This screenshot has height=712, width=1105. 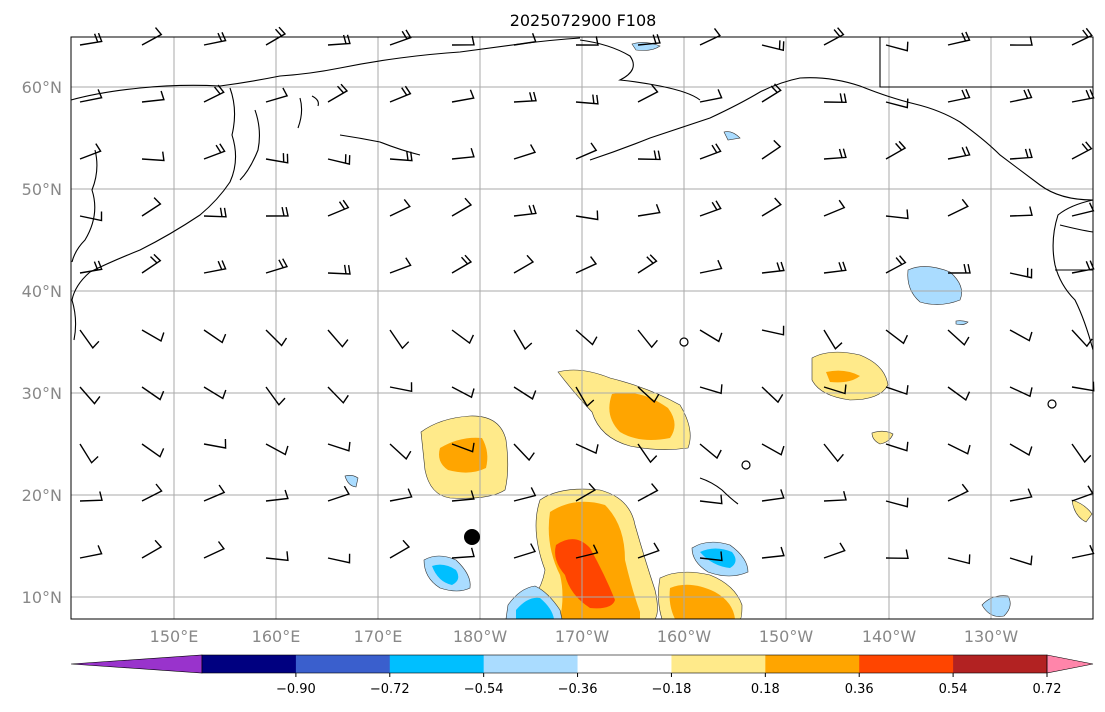 I want to click on lon-label: 170°W, so click(x=582, y=636).